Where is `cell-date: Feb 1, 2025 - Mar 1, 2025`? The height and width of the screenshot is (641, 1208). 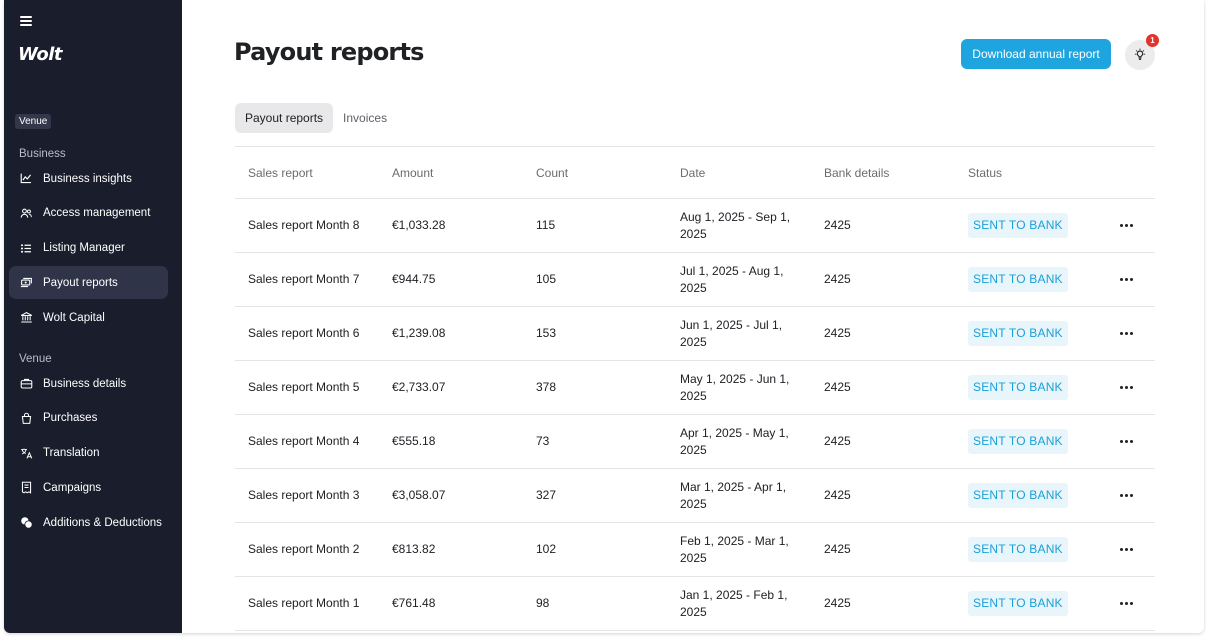 cell-date: Feb 1, 2025 - Mar 1, 2025 is located at coordinates (739, 549).